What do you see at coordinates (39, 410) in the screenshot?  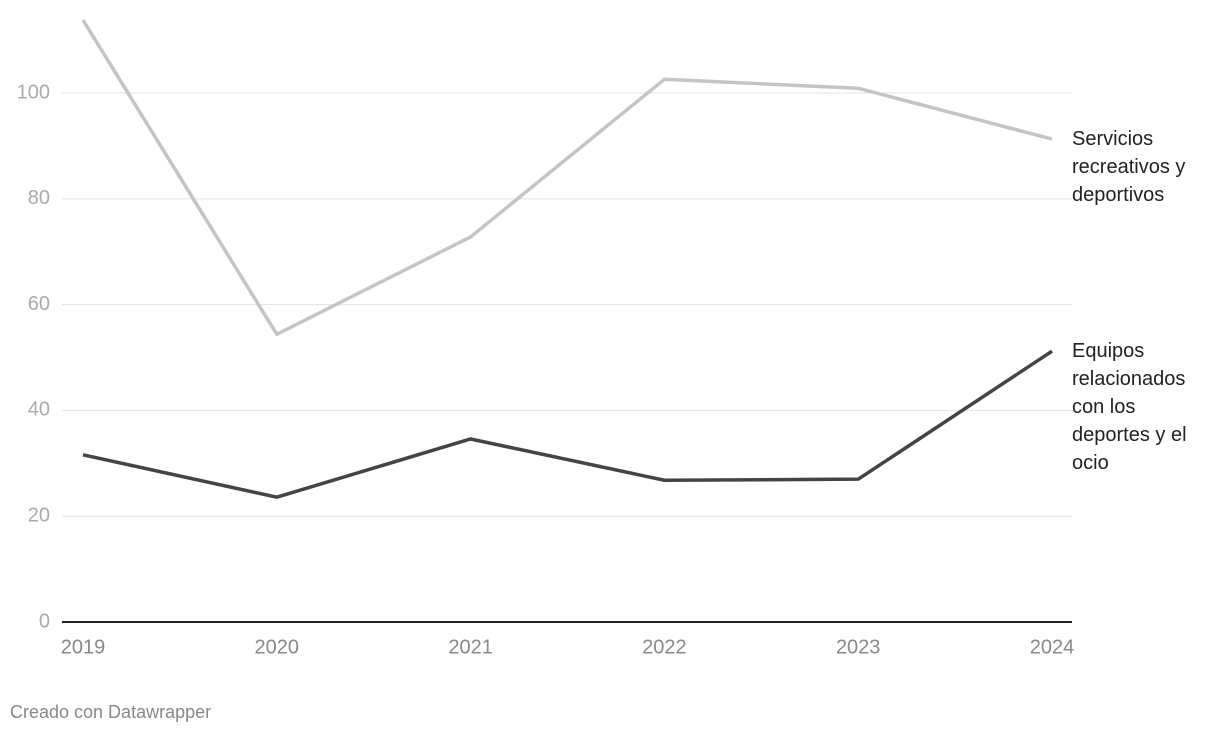 I see `y-tick-label: 40` at bounding box center [39, 410].